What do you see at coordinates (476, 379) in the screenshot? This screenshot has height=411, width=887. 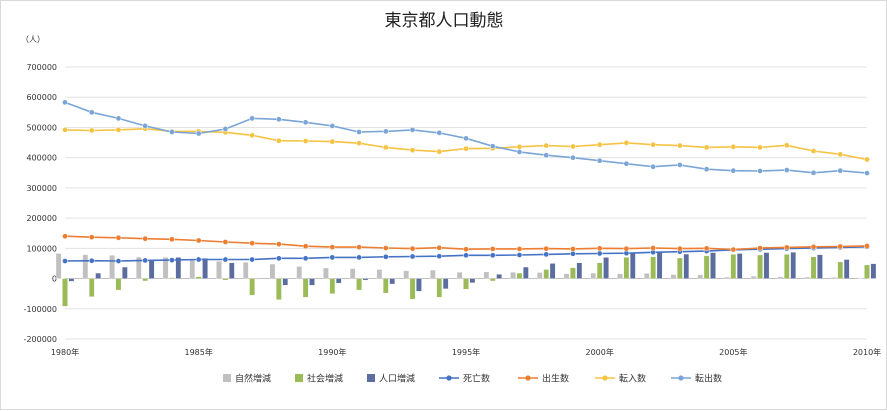 I see `legend-label: 死亡数` at bounding box center [476, 379].